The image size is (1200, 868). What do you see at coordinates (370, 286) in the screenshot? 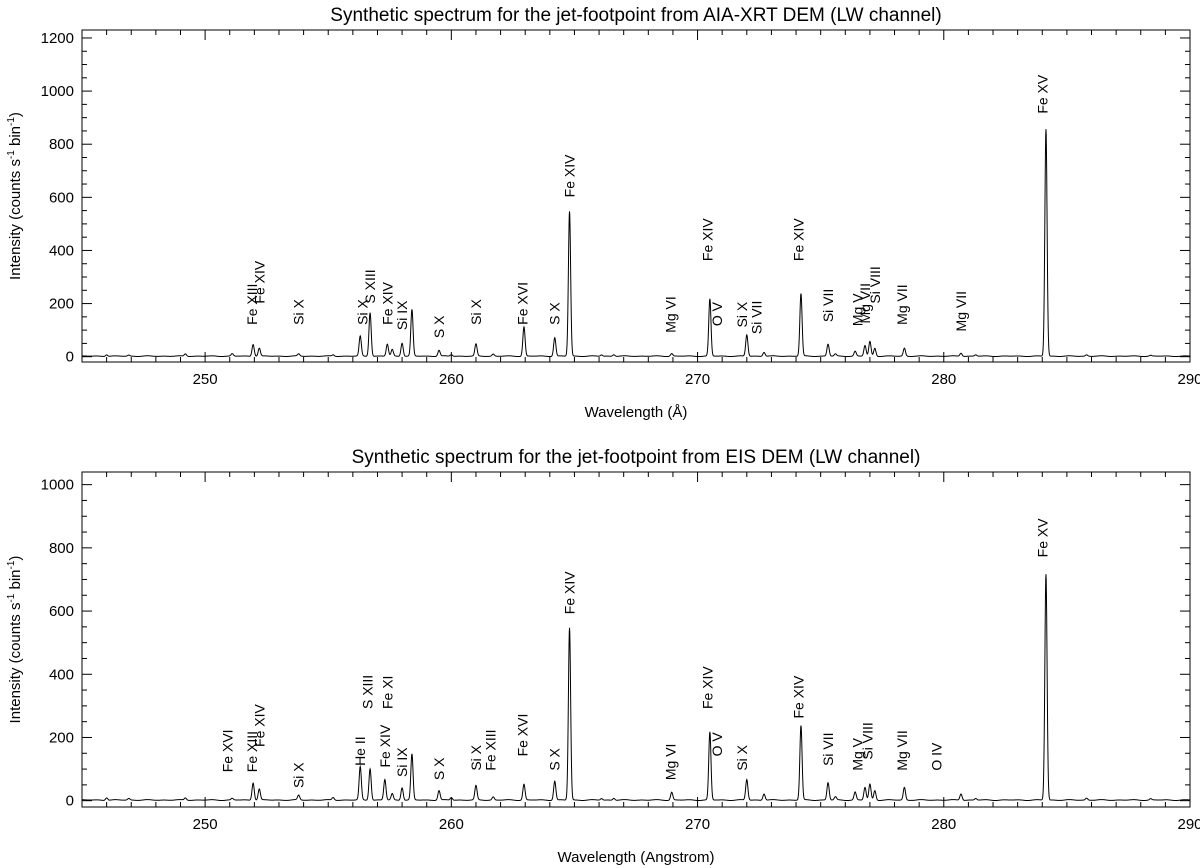
I see `panel-1-line-annotation: S XIII` at bounding box center [370, 286].